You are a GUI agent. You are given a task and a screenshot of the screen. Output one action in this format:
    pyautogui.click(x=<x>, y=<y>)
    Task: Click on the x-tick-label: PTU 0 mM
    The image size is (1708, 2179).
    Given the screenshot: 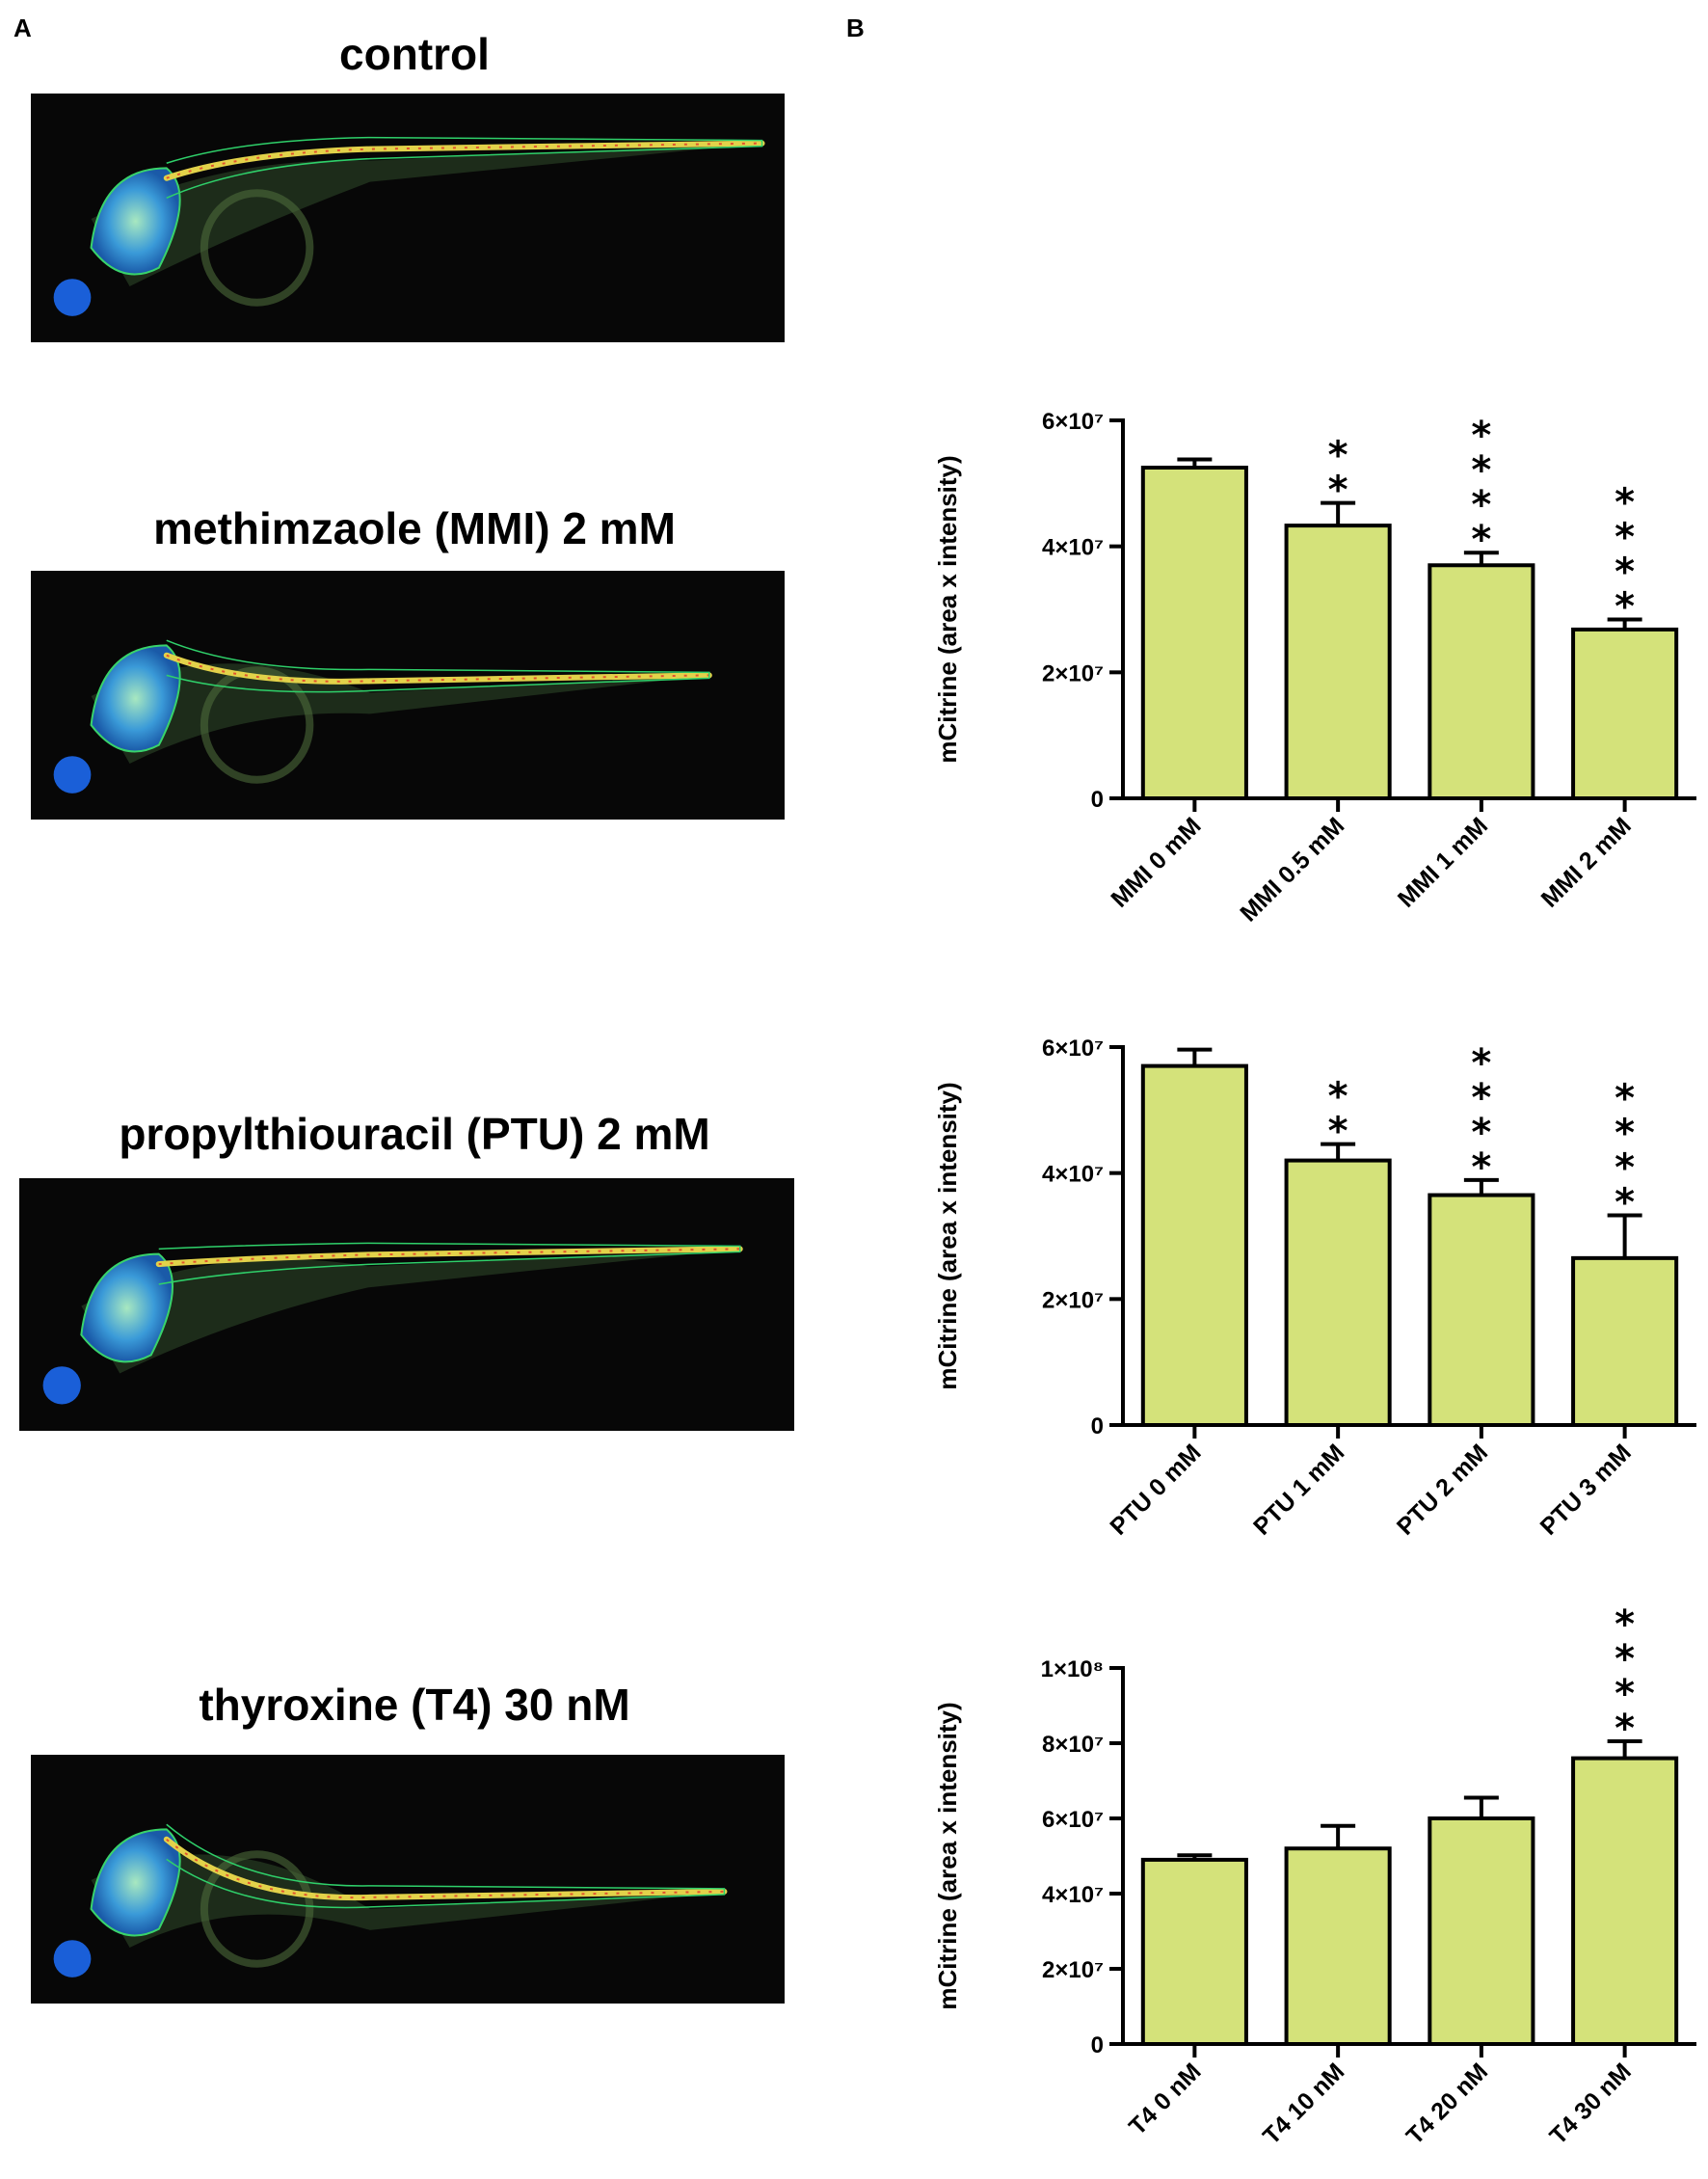 What is the action you would take?
    pyautogui.click(x=1155, y=1489)
    